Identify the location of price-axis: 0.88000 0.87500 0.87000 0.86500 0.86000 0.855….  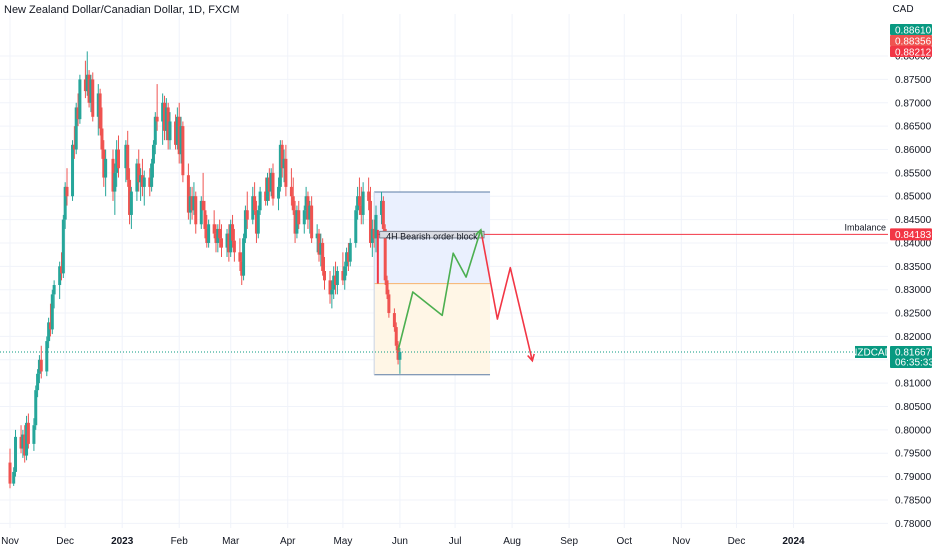
(911, 267).